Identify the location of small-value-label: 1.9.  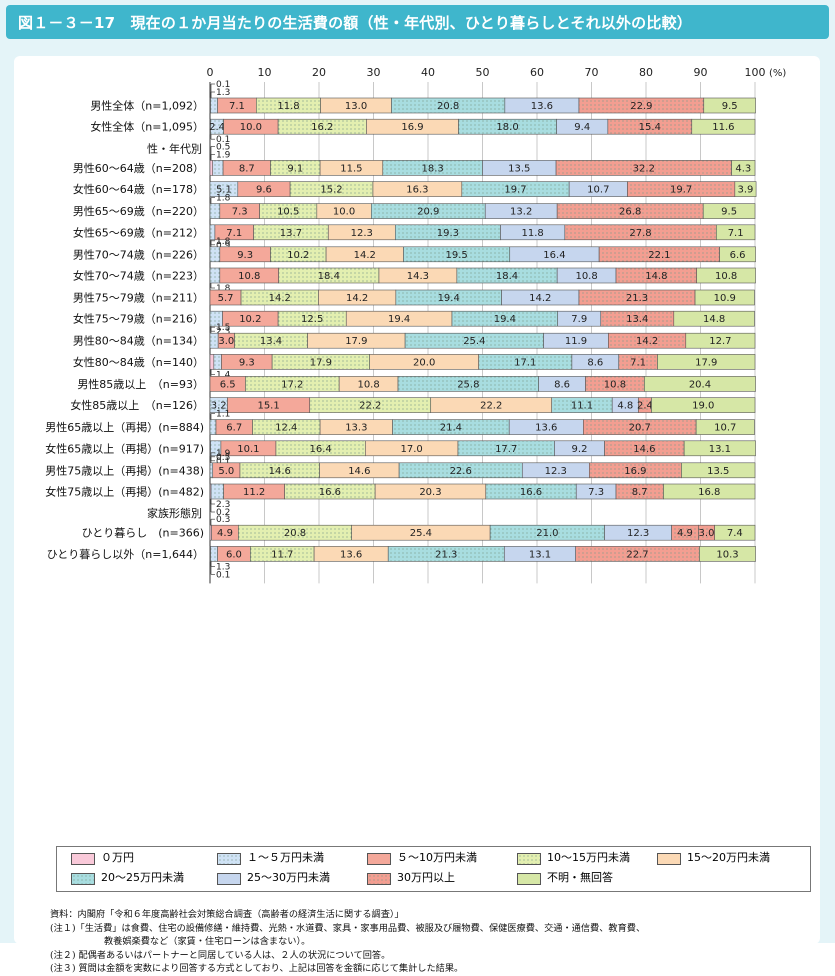
(223, 454).